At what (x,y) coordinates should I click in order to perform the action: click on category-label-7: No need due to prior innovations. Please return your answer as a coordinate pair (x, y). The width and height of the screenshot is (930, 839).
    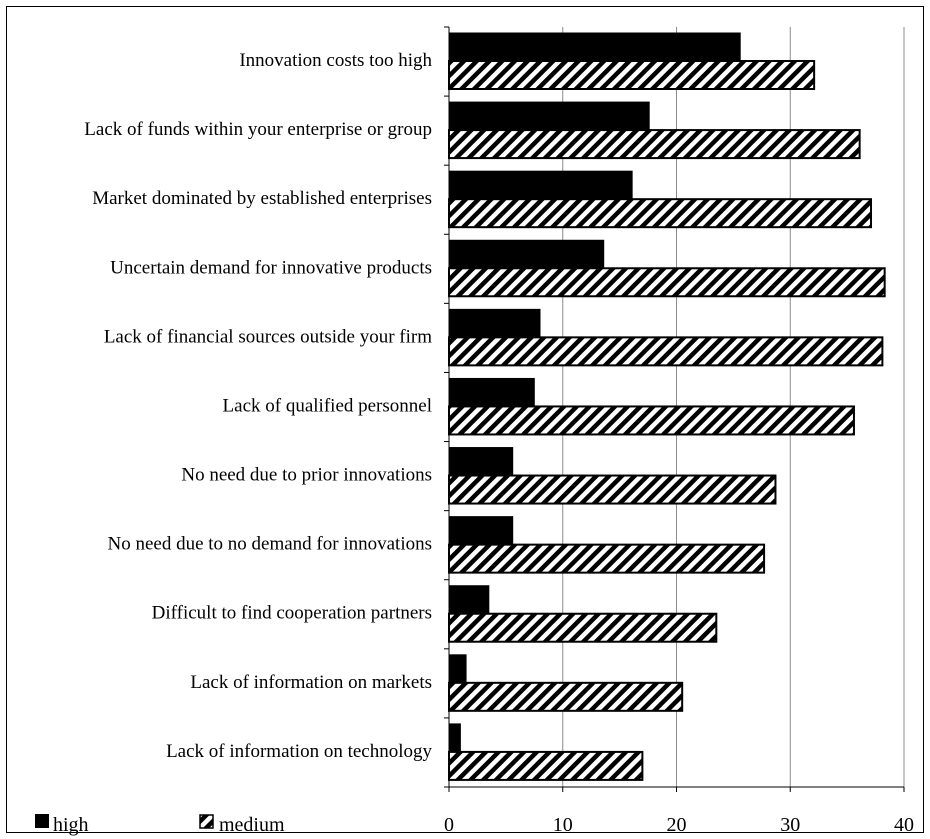
    Looking at the image, I should click on (306, 475).